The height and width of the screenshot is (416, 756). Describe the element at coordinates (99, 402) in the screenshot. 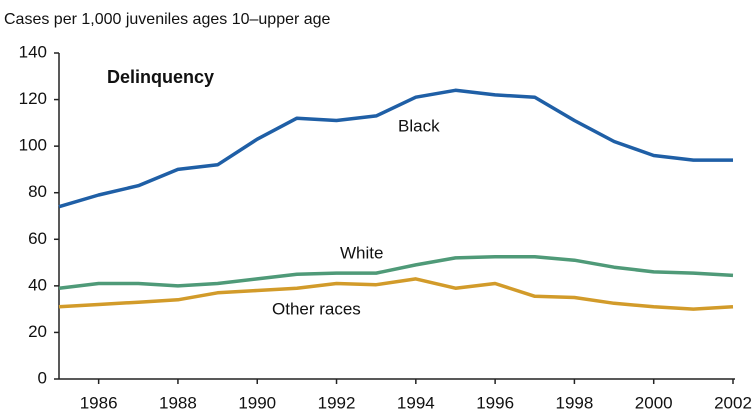

I see `x-tick-label: 1986` at that location.